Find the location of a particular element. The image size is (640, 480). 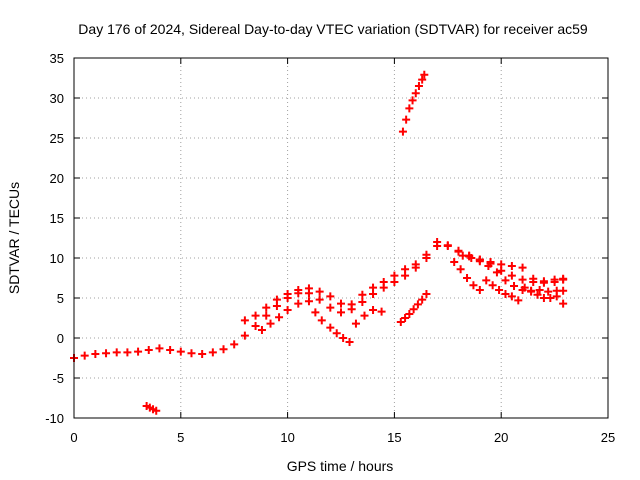

x-axis-label: GPS time / hours is located at coordinates (340, 466).